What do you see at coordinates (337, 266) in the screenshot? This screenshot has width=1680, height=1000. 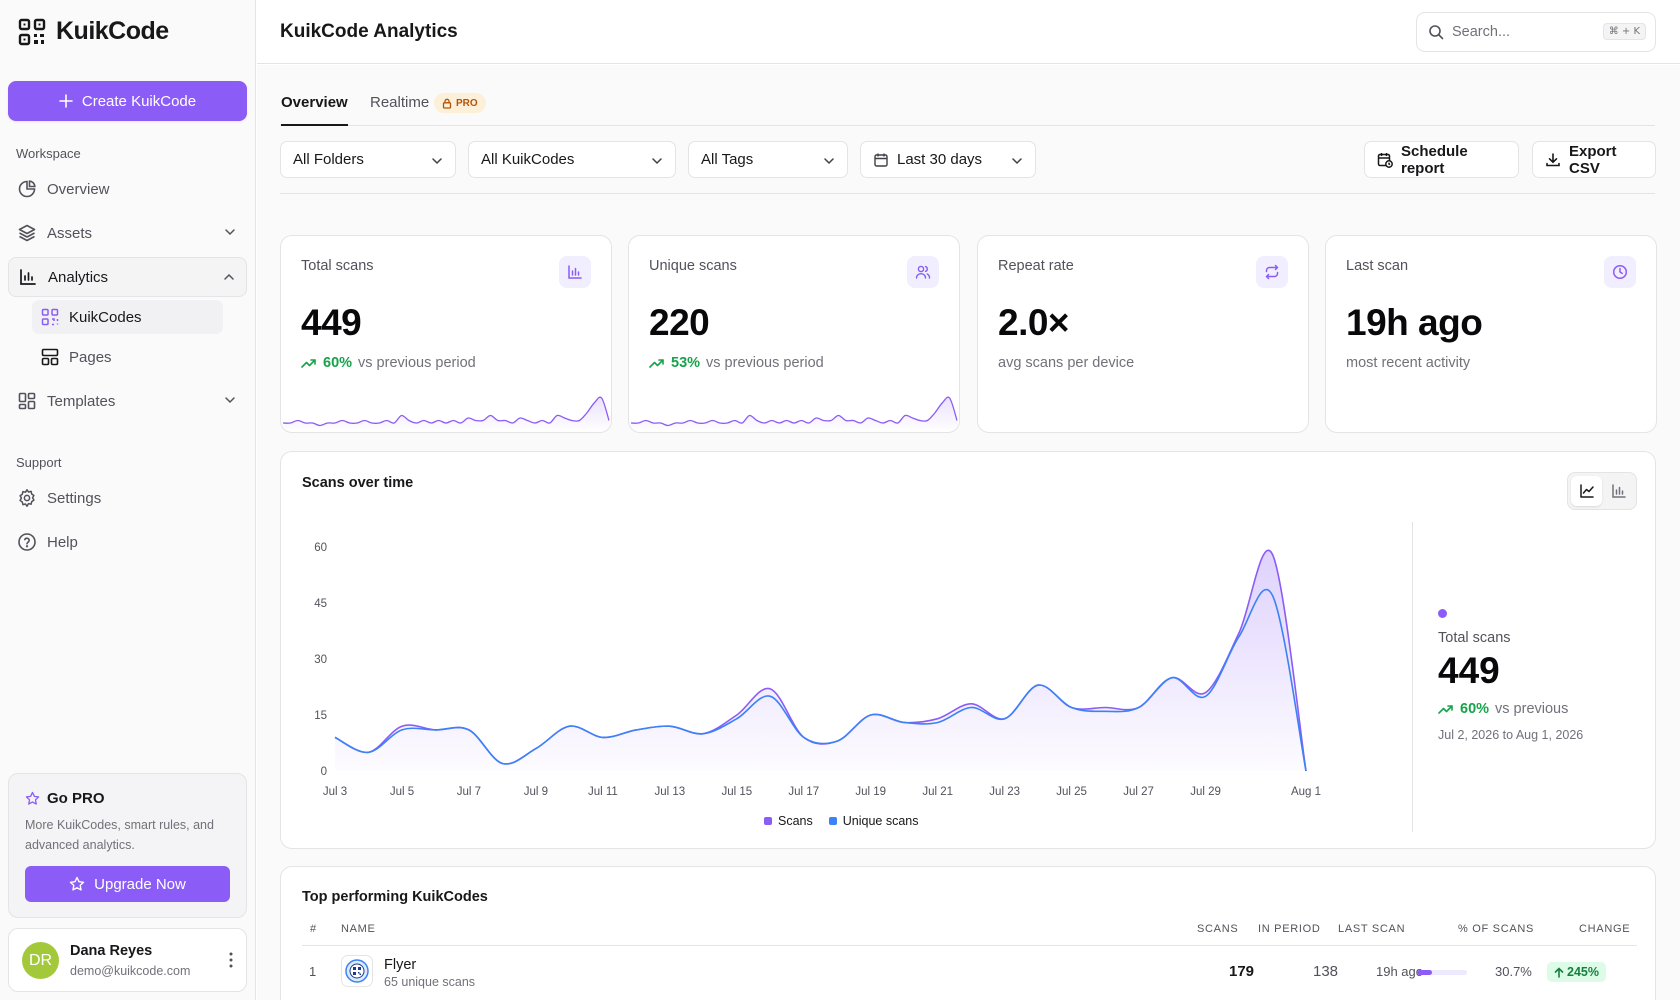 I see `stat-label: Total scans` at bounding box center [337, 266].